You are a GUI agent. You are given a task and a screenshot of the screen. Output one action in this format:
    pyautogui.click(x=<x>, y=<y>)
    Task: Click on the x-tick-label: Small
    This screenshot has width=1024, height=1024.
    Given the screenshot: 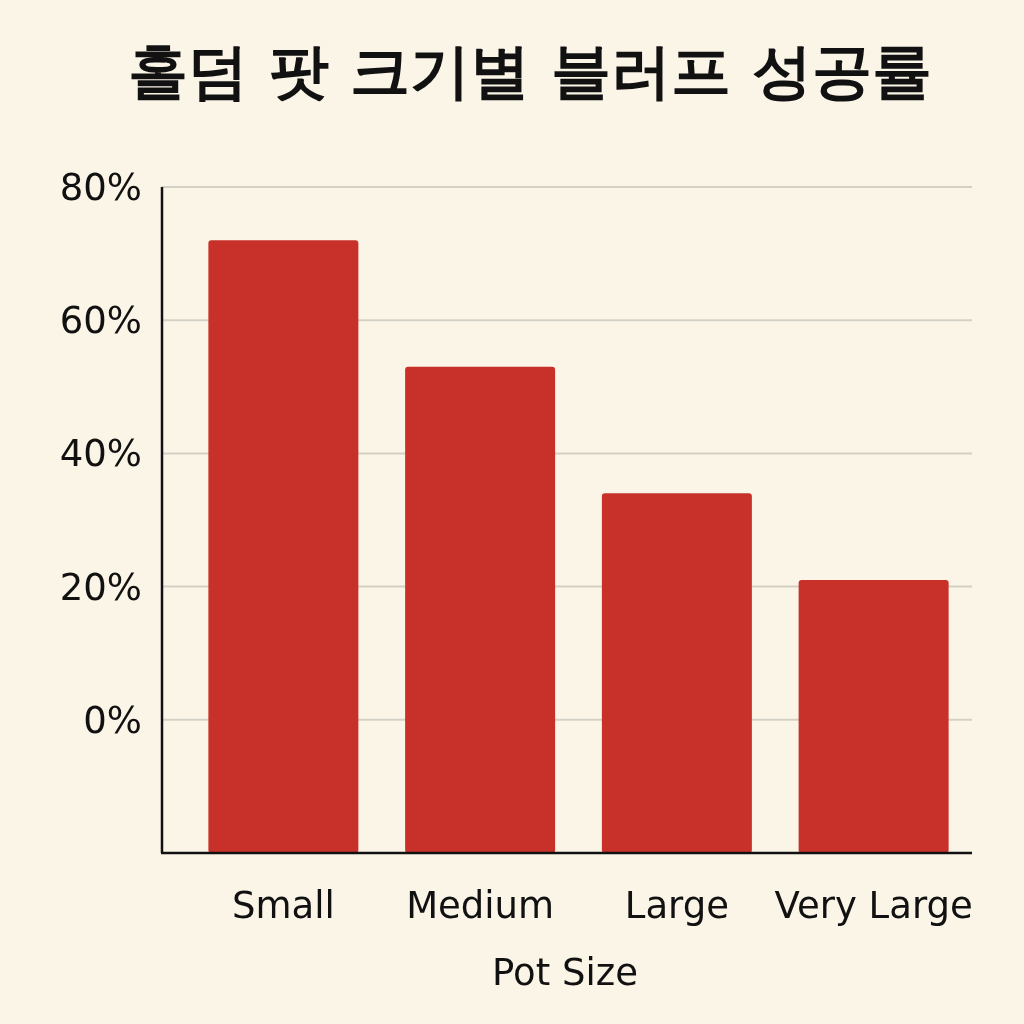 What is the action you would take?
    pyautogui.click(x=283, y=905)
    